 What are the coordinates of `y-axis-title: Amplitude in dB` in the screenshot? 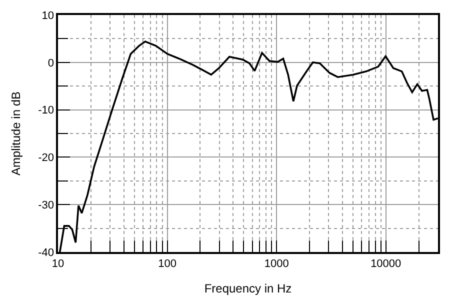 It's located at (15, 133).